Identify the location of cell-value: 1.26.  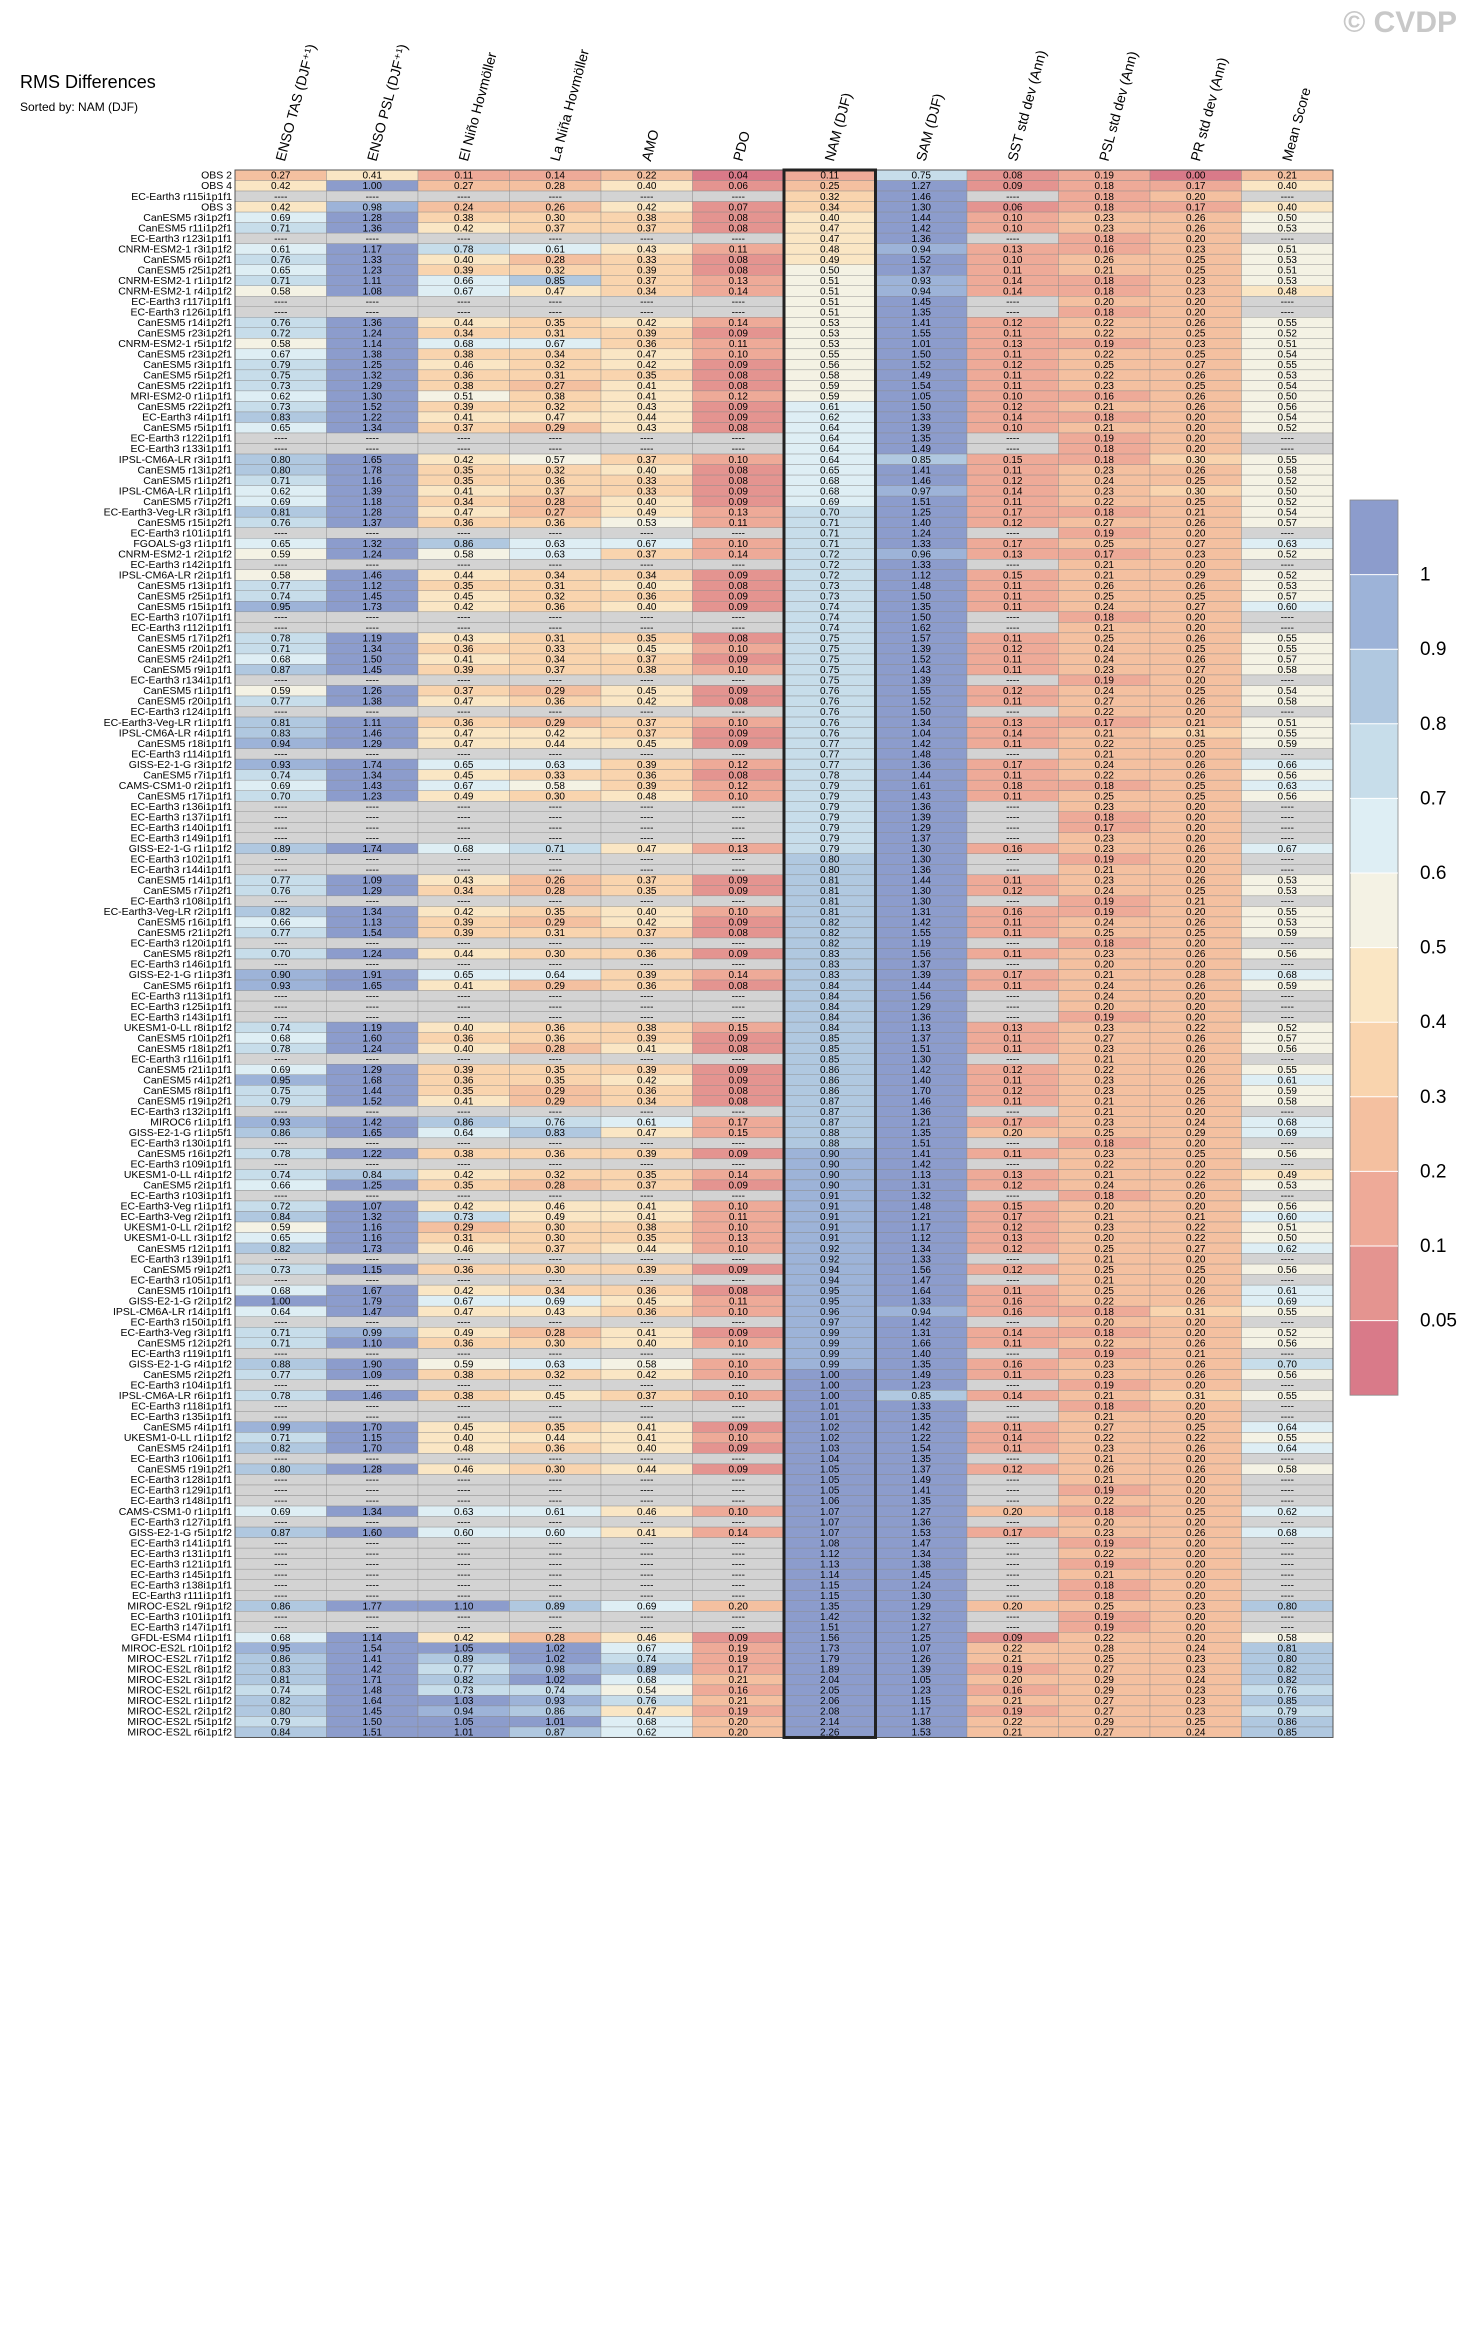
(922, 1659).